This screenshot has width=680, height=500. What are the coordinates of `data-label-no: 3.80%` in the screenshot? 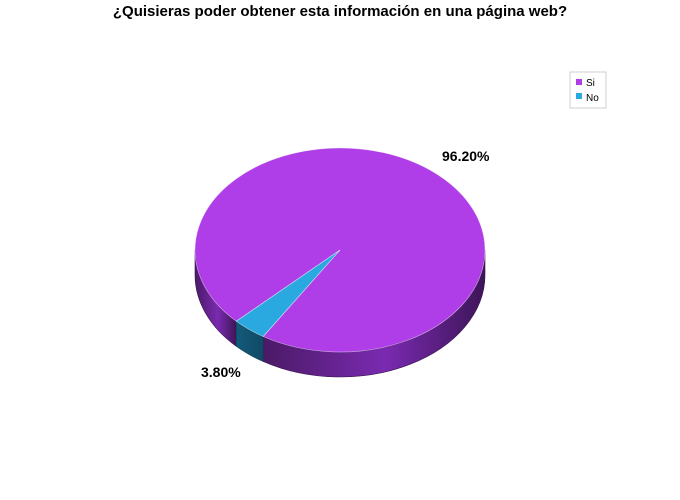 It's located at (221, 372).